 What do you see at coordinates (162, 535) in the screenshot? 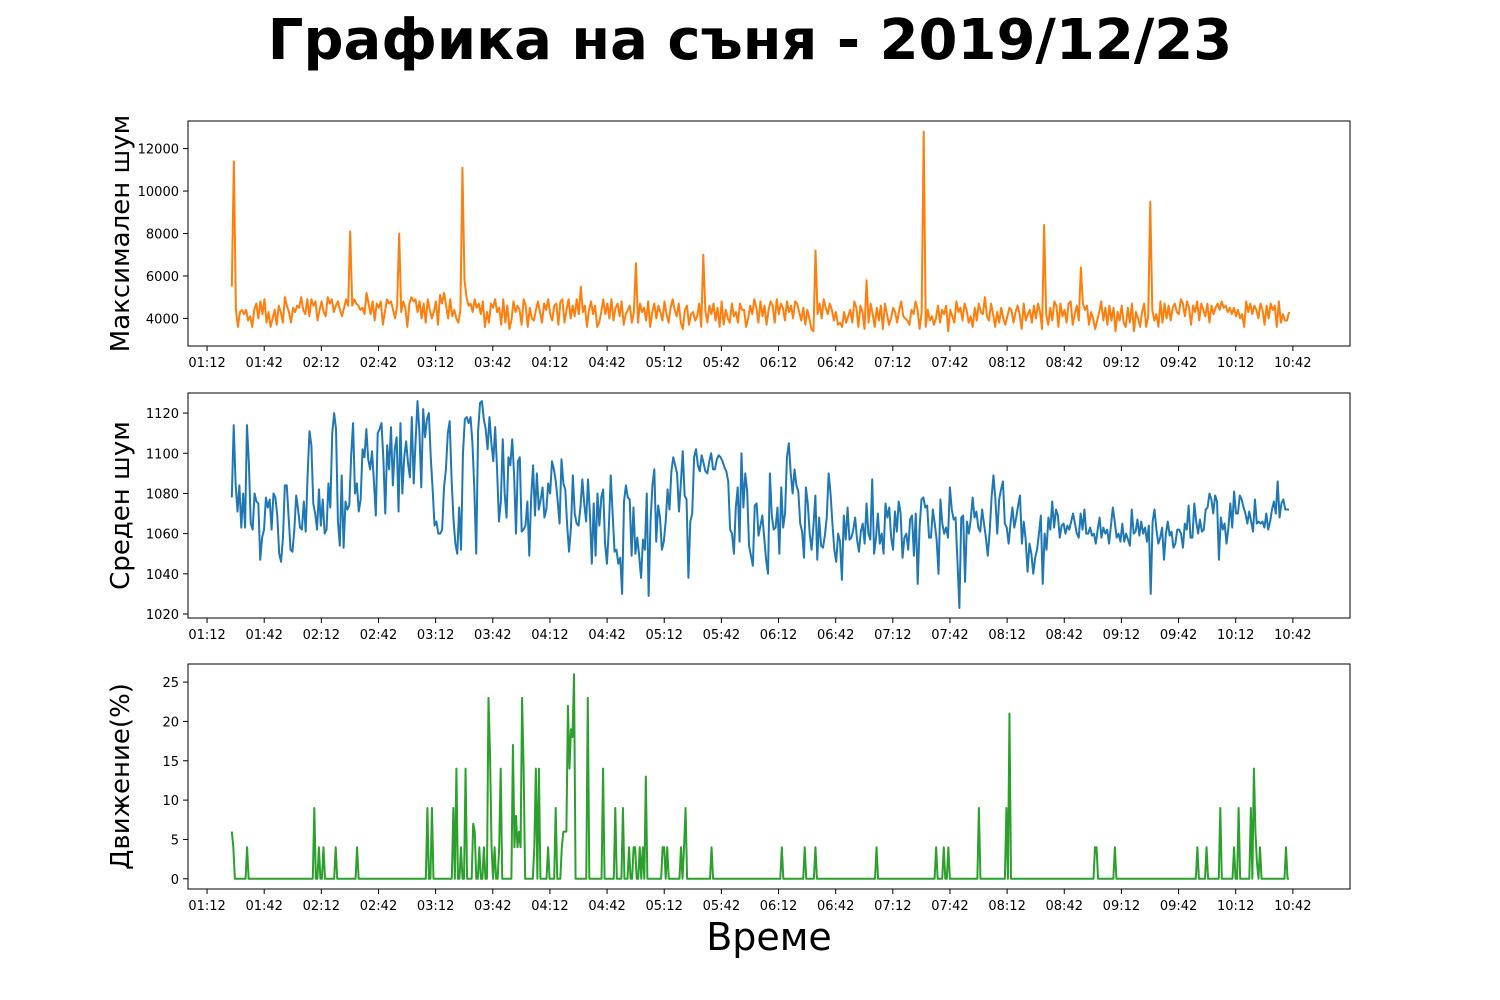
I see `y-tick-label: 1060` at bounding box center [162, 535].